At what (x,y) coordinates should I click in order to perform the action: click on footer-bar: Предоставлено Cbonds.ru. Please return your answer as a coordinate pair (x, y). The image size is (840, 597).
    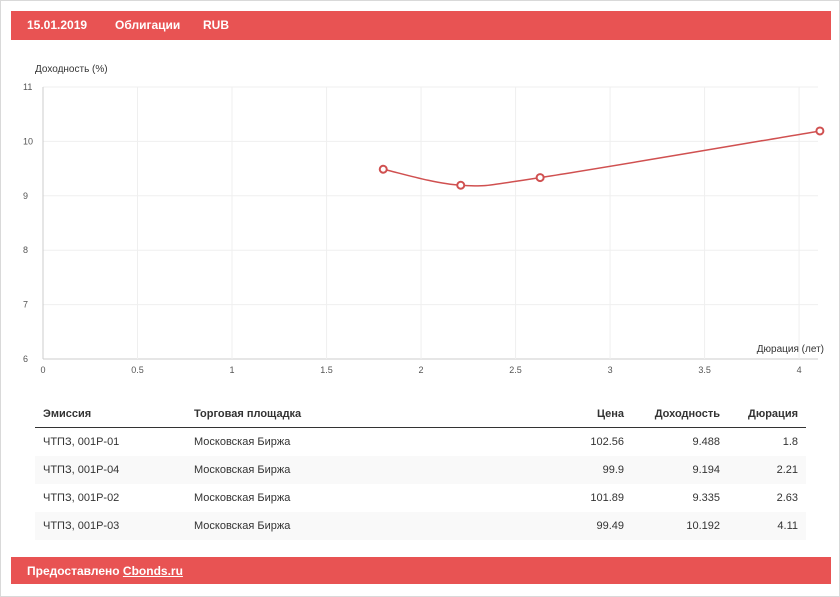
    Looking at the image, I should click on (421, 570).